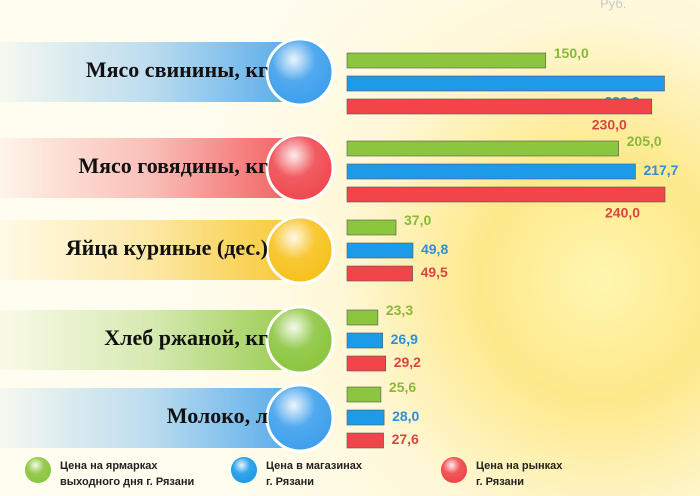 The image size is (700, 496). What do you see at coordinates (405, 439) in the screenshot?
I see `value-label: 27,6` at bounding box center [405, 439].